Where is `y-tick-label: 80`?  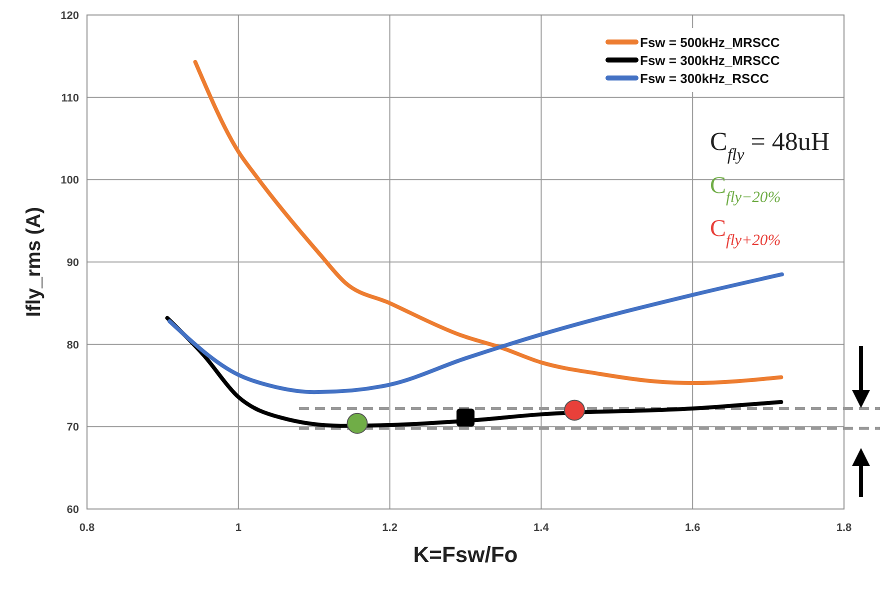 y-tick-label: 80 is located at coordinates (72, 345).